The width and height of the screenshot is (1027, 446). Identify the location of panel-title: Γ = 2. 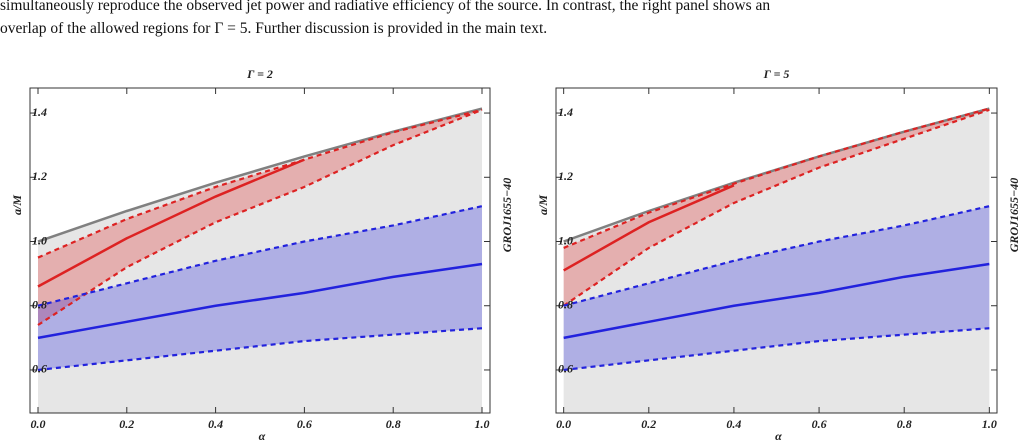
(259, 74).